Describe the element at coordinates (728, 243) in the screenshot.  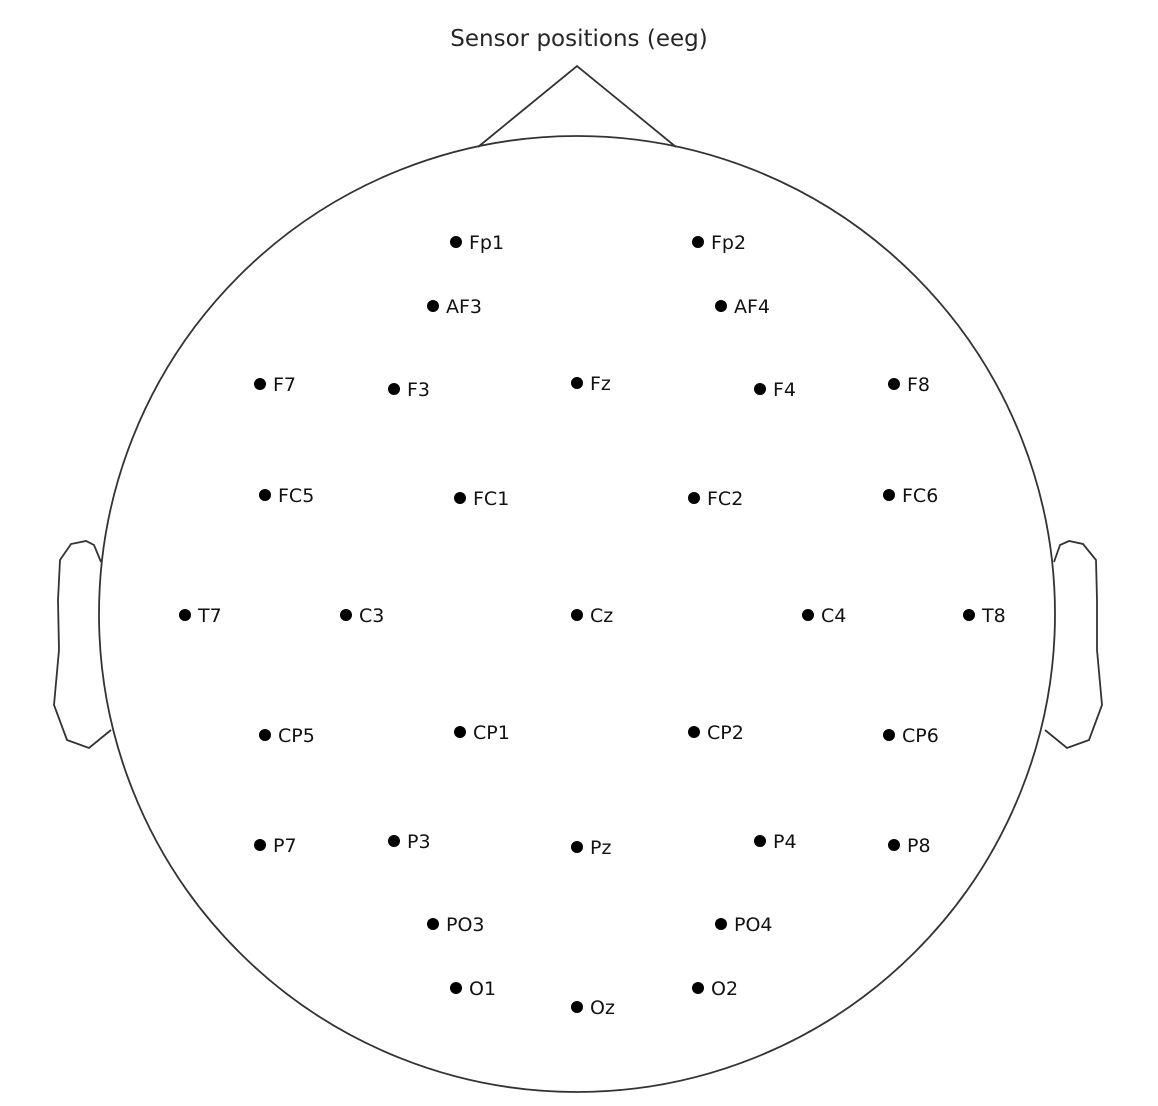
I see `sensor-label: Fp2` at that location.